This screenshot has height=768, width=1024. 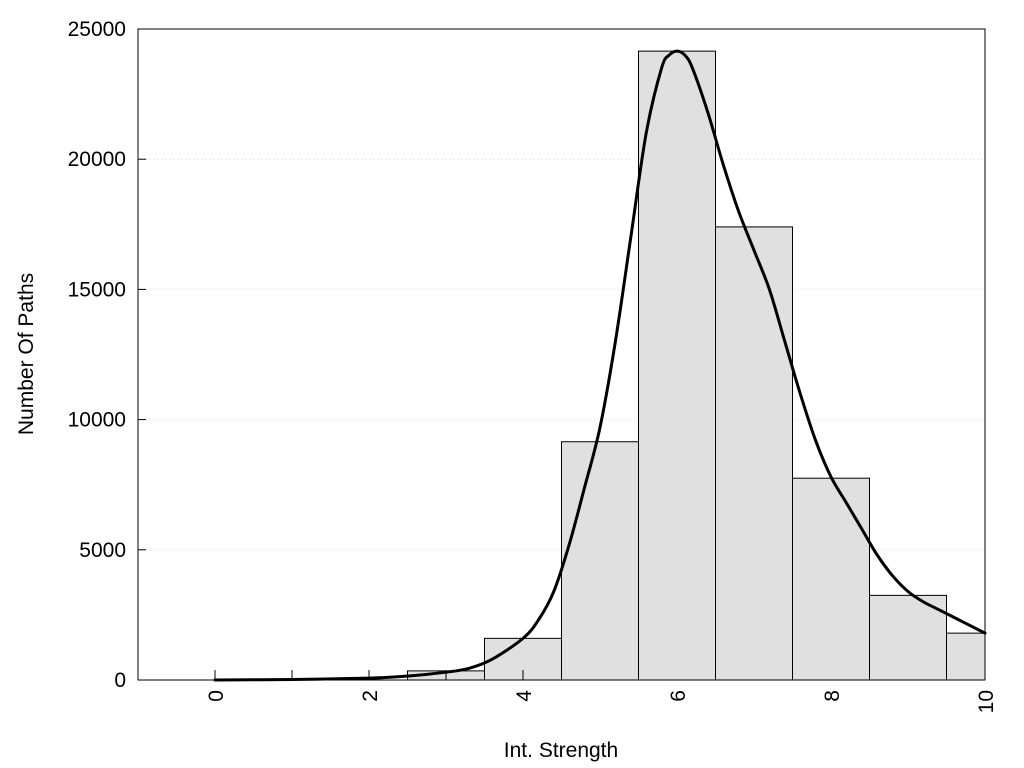 What do you see at coordinates (120, 680) in the screenshot?
I see `y-tick-label-0: 0` at bounding box center [120, 680].